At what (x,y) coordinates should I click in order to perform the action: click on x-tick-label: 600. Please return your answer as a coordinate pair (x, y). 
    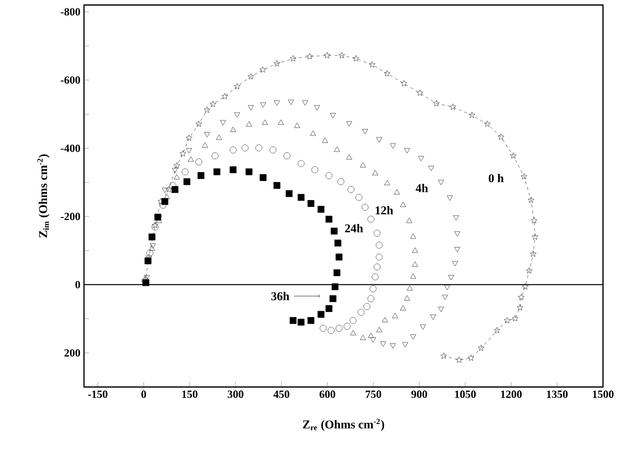
    Looking at the image, I should click on (328, 394).